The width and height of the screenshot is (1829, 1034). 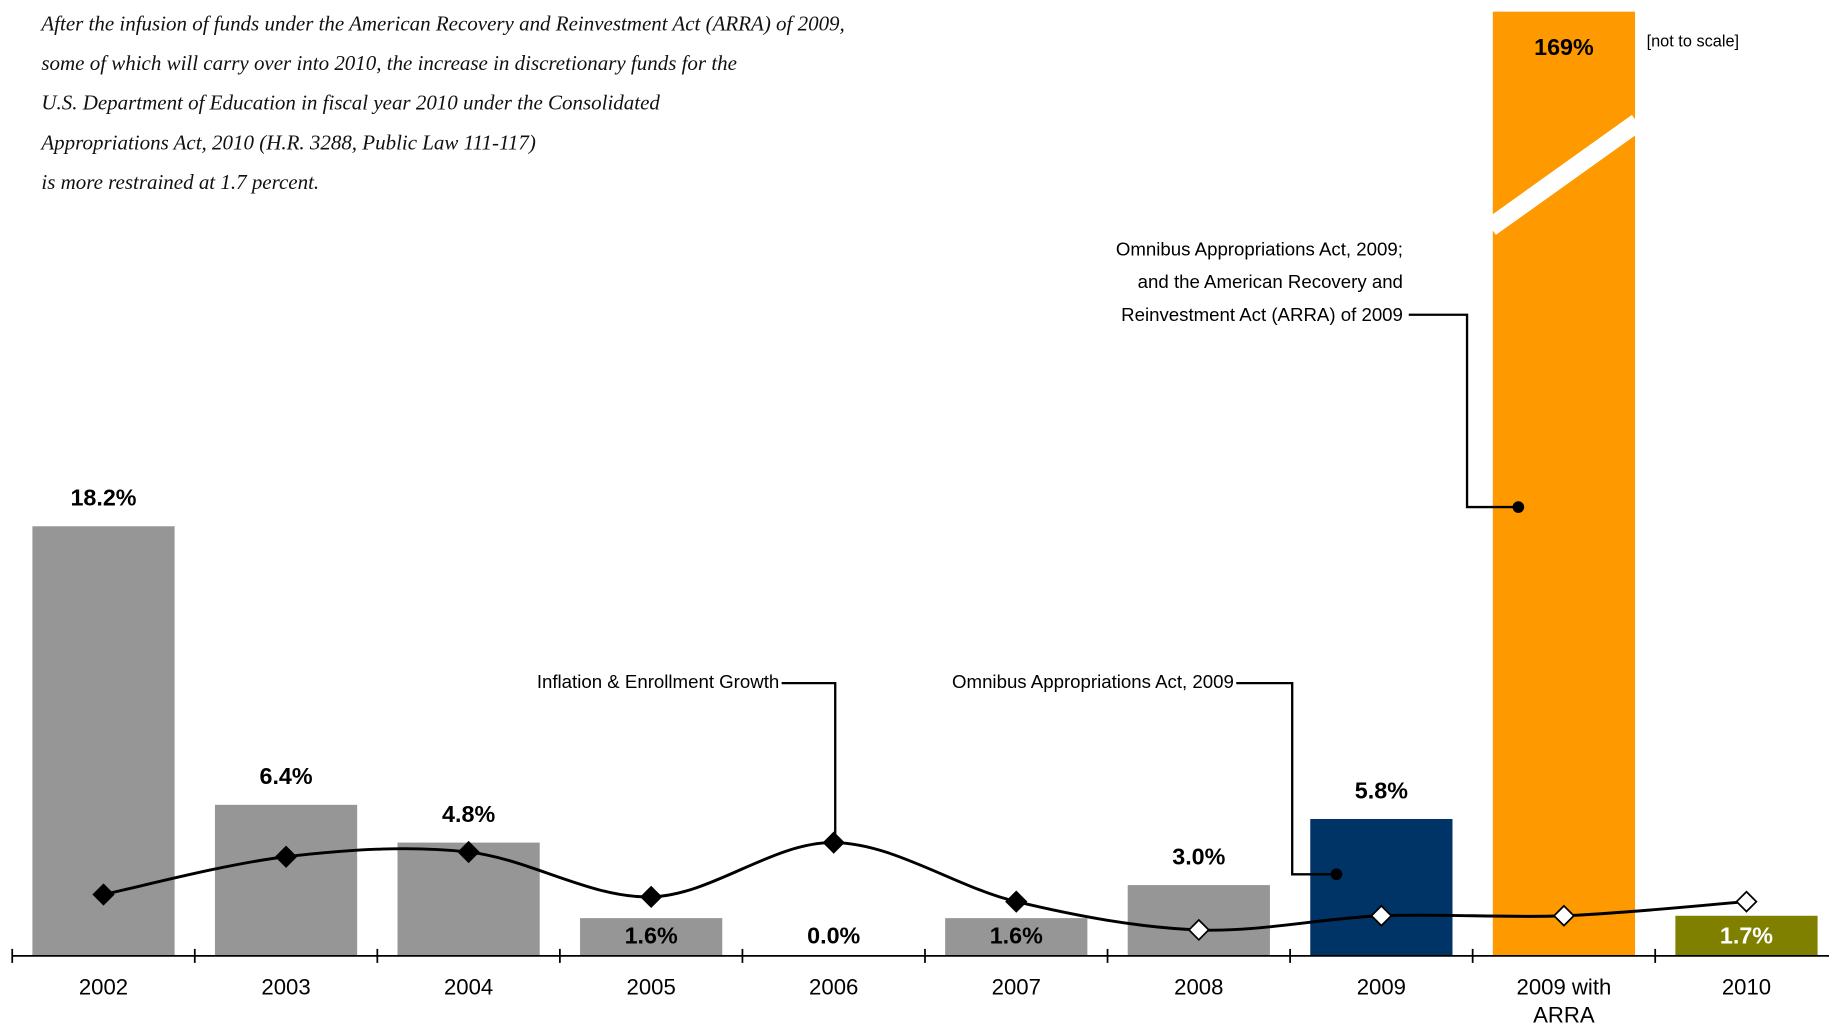 I want to click on value-label: 169%, so click(x=1564, y=47).